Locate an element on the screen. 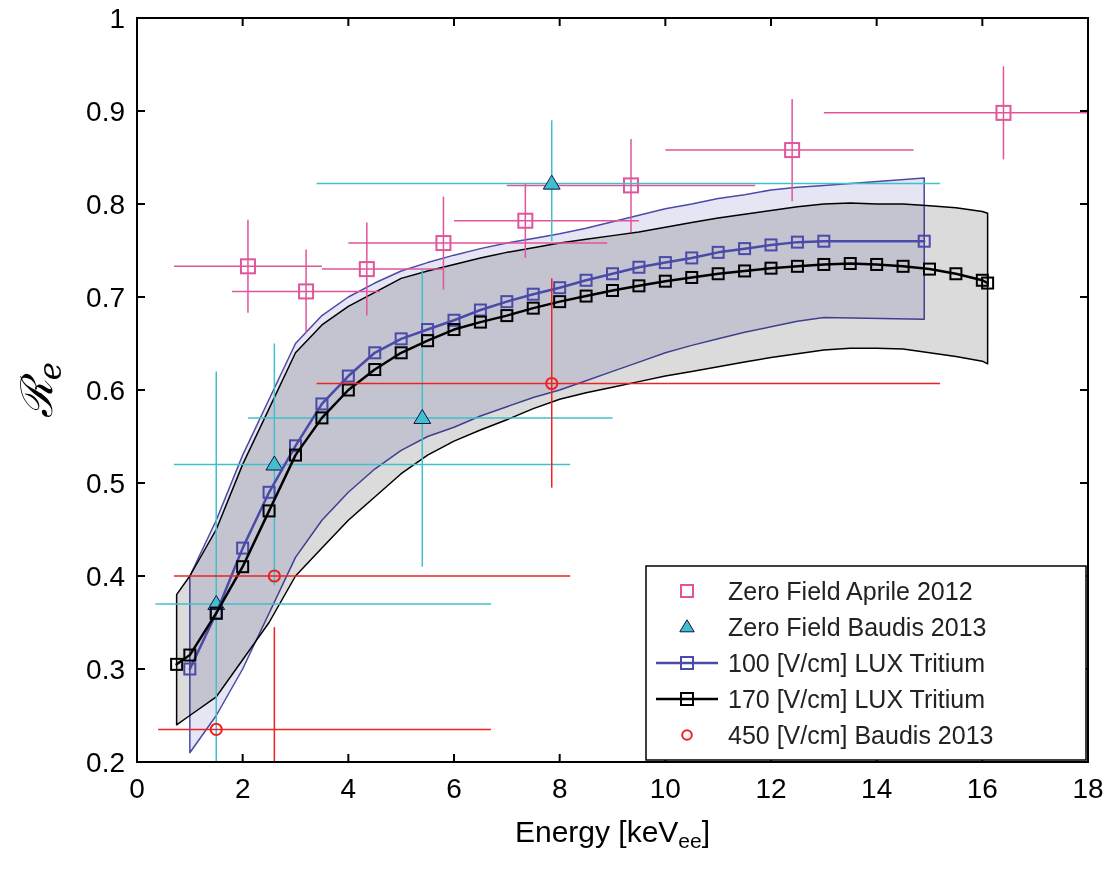 The height and width of the screenshot is (873, 1120). x-tick-label: 2 is located at coordinates (242, 788).